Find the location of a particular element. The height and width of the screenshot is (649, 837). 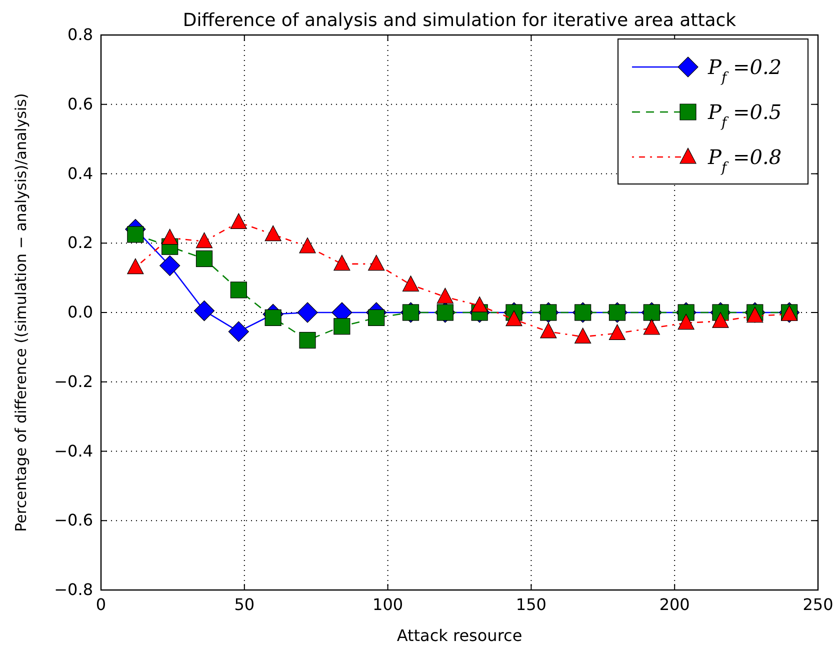

y-tick-label: 0.2 is located at coordinates (80, 242).